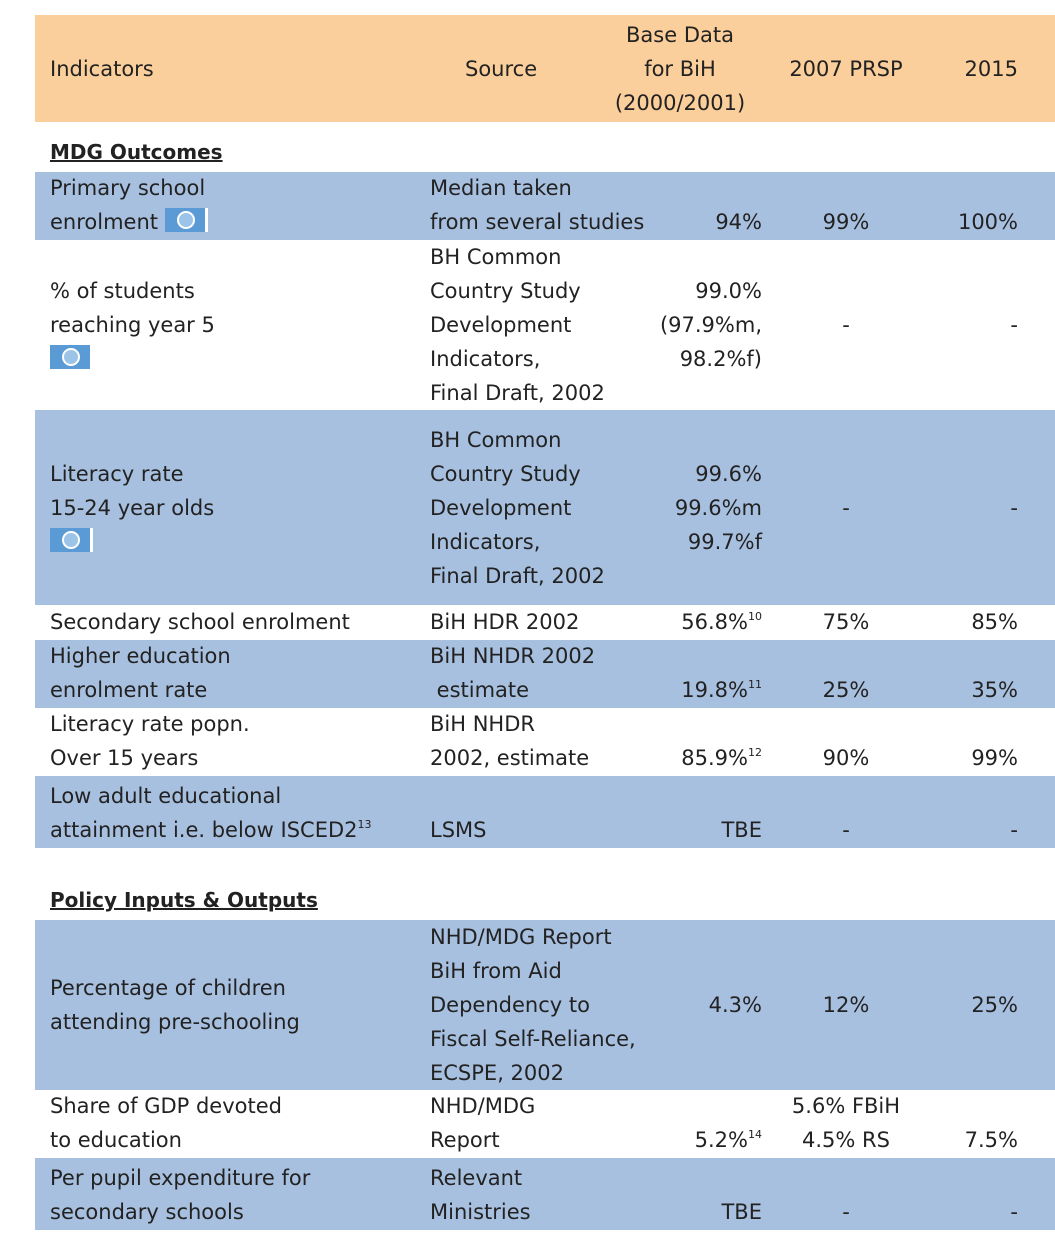 This screenshot has height=1238, width=1055. I want to click on cell-text: 4.3%, so click(735, 1005).